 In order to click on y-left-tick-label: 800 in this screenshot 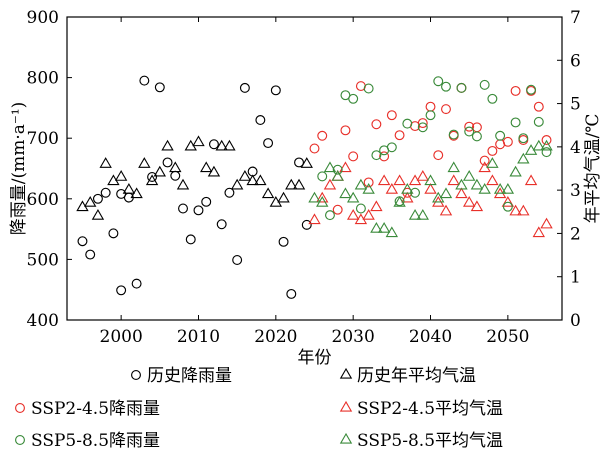, I will do `click(43, 79)`.